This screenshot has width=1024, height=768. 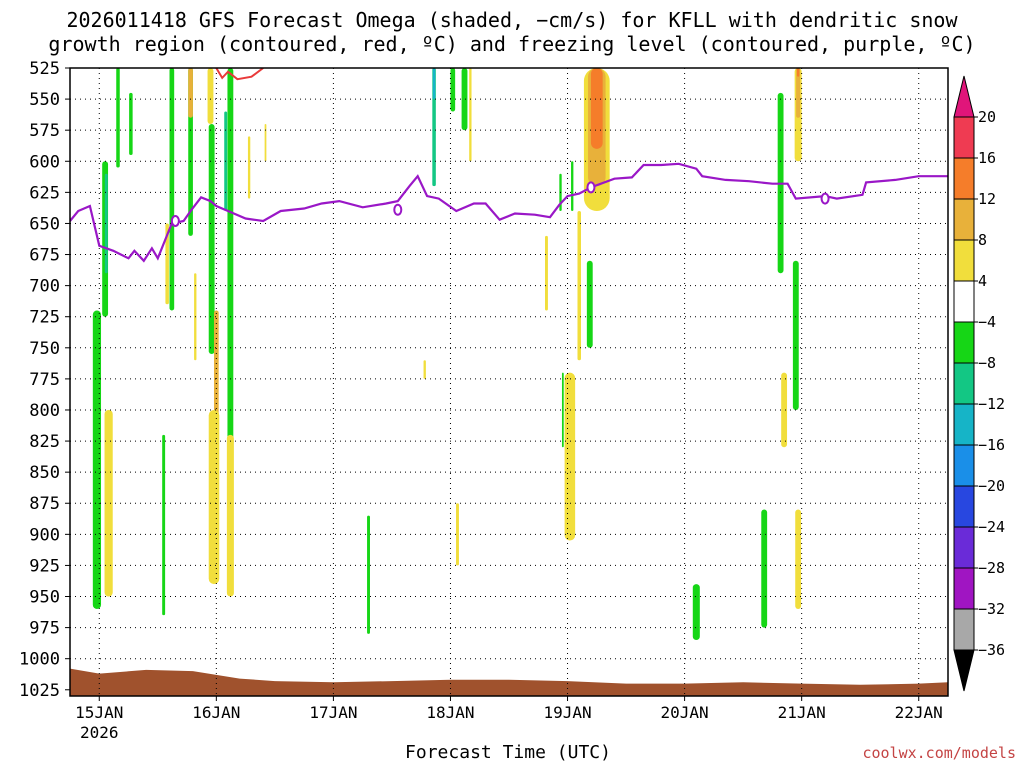 What do you see at coordinates (964, 670) in the screenshot?
I see `colorbar-bottom-arrow` at bounding box center [964, 670].